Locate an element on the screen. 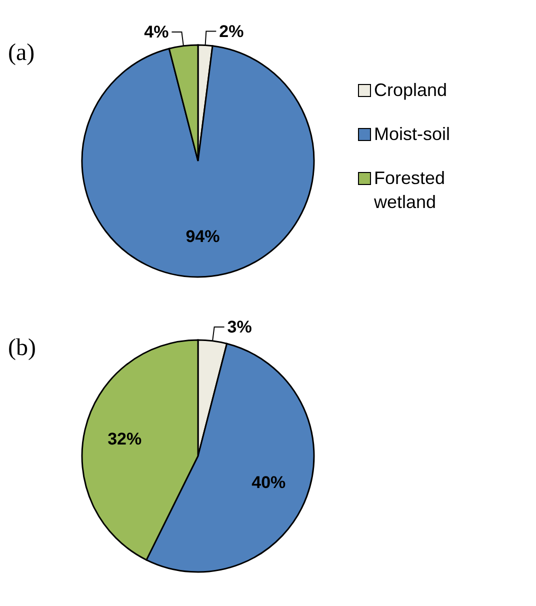  text: (a) is located at coordinates (21, 53).